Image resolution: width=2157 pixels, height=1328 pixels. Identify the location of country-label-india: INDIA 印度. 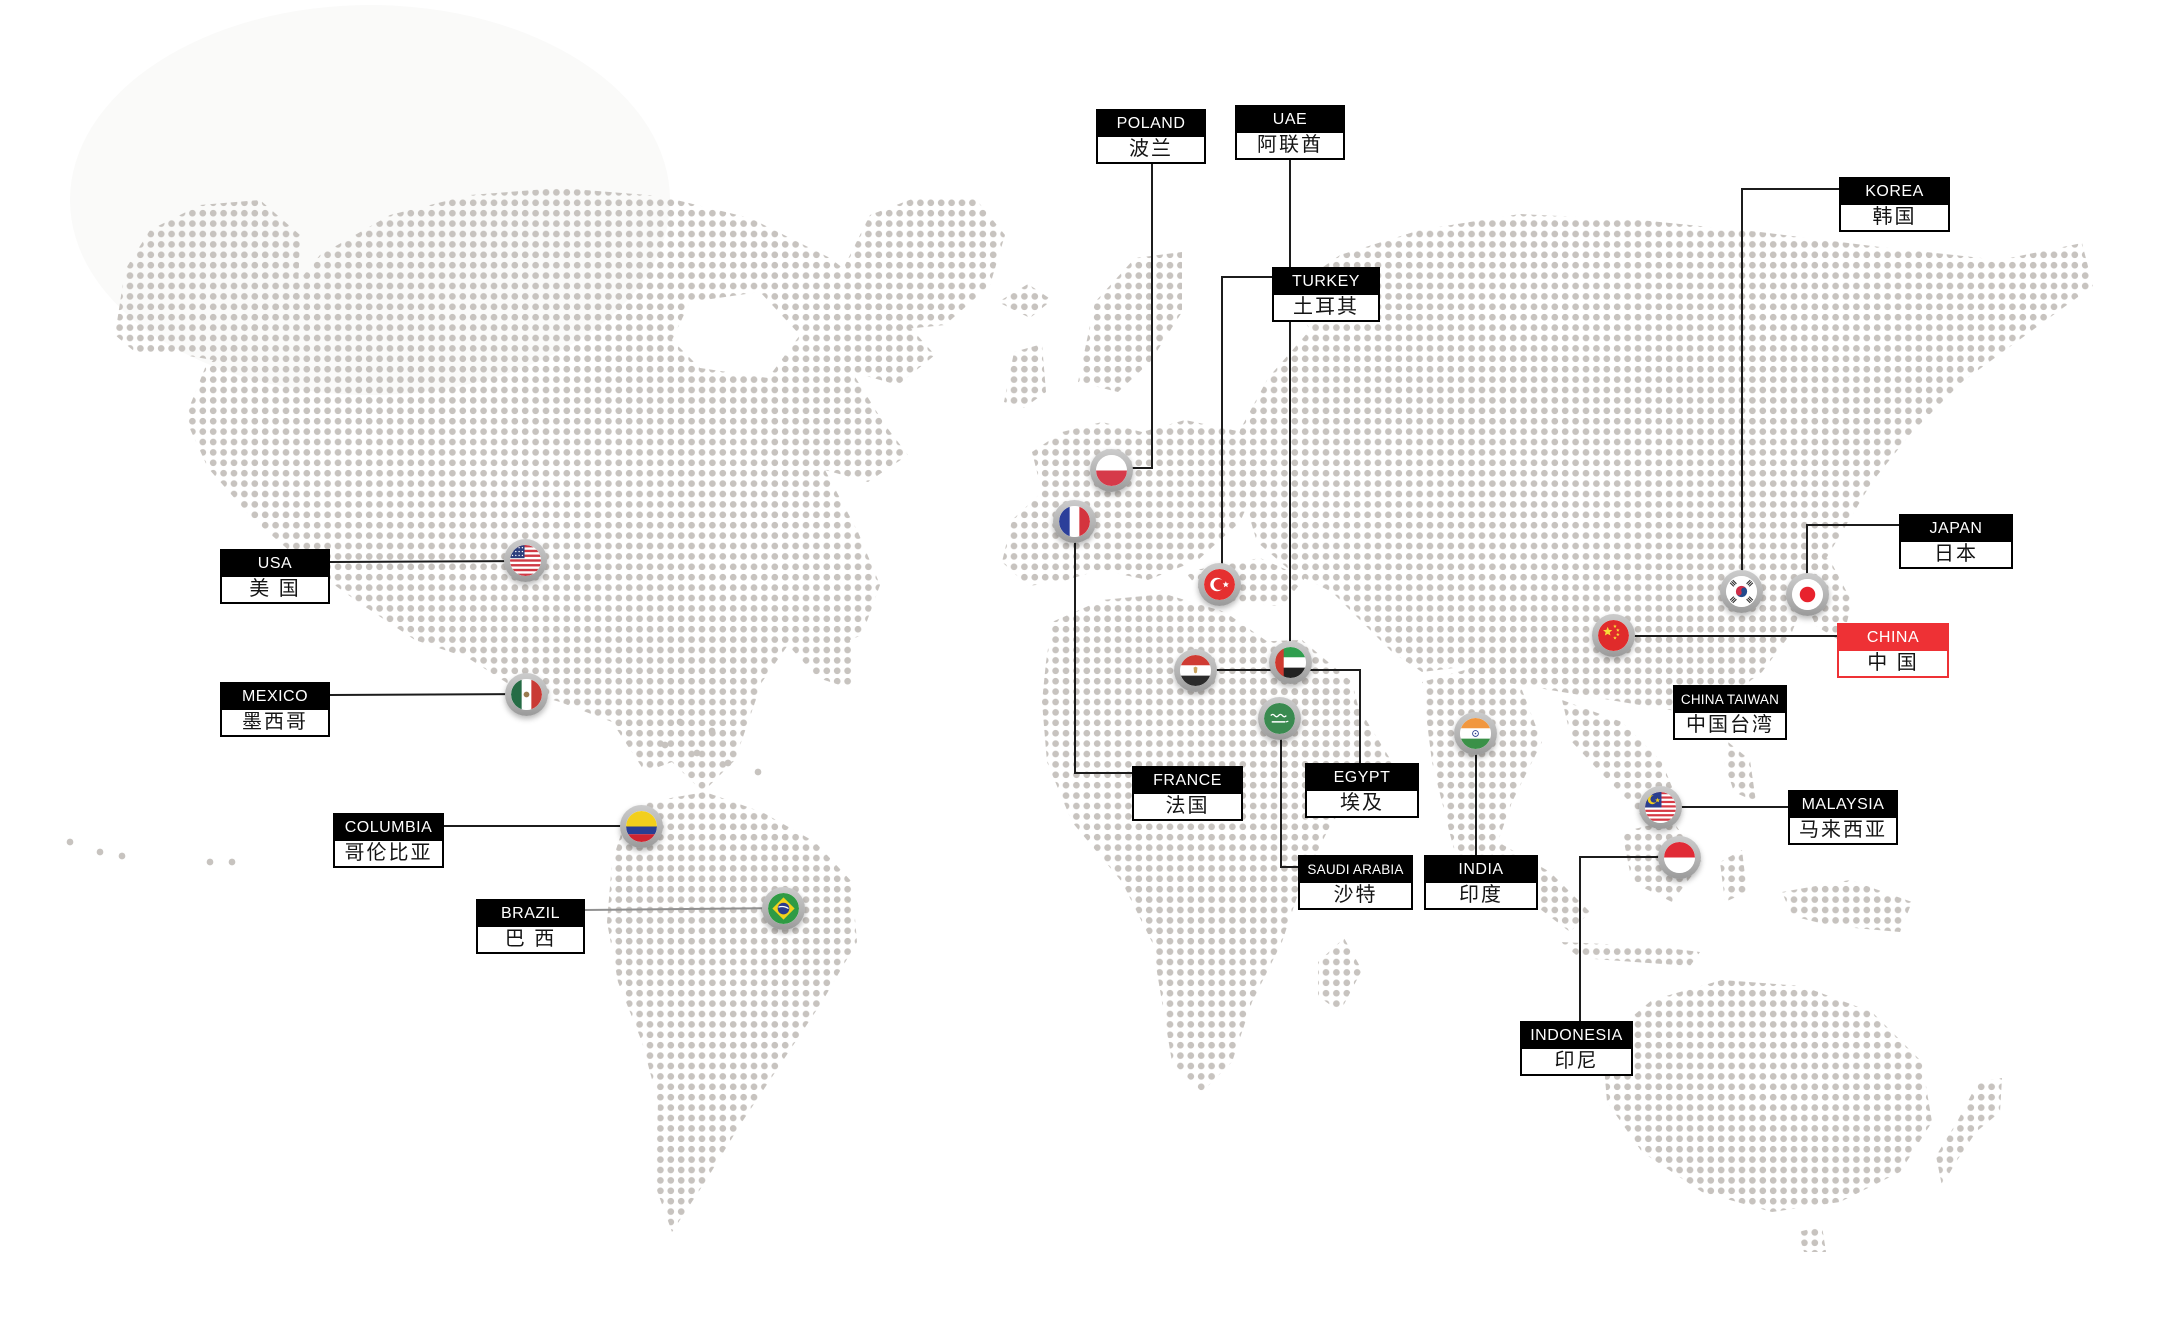
(1481, 882).